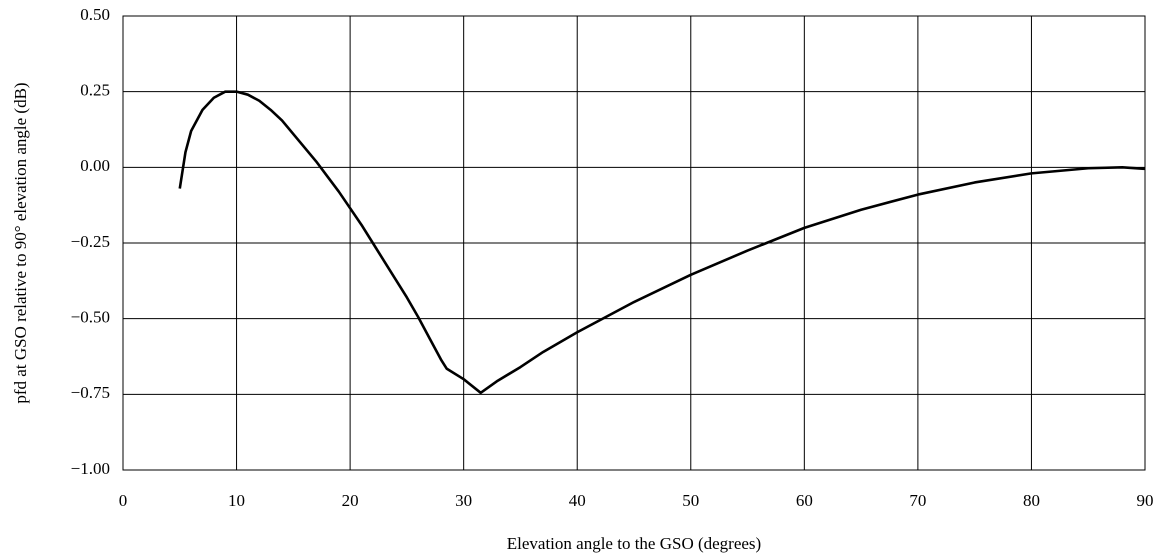 The width and height of the screenshot is (1165, 556). What do you see at coordinates (90, 241) in the screenshot?
I see `y-tick-label: −0.25` at bounding box center [90, 241].